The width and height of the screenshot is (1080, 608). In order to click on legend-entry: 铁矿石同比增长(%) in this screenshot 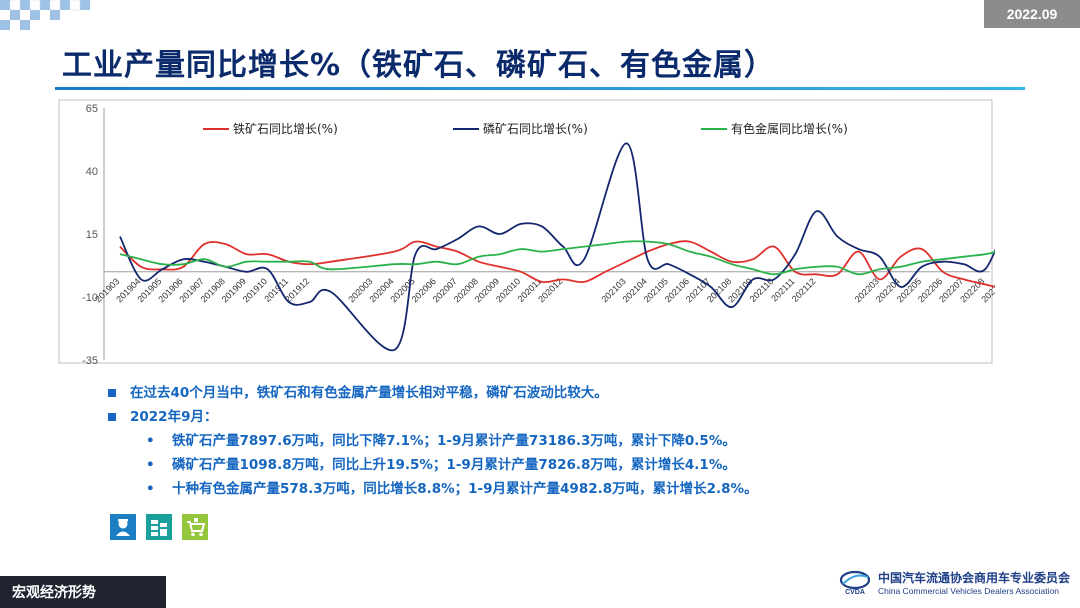, I will do `click(285, 129)`.